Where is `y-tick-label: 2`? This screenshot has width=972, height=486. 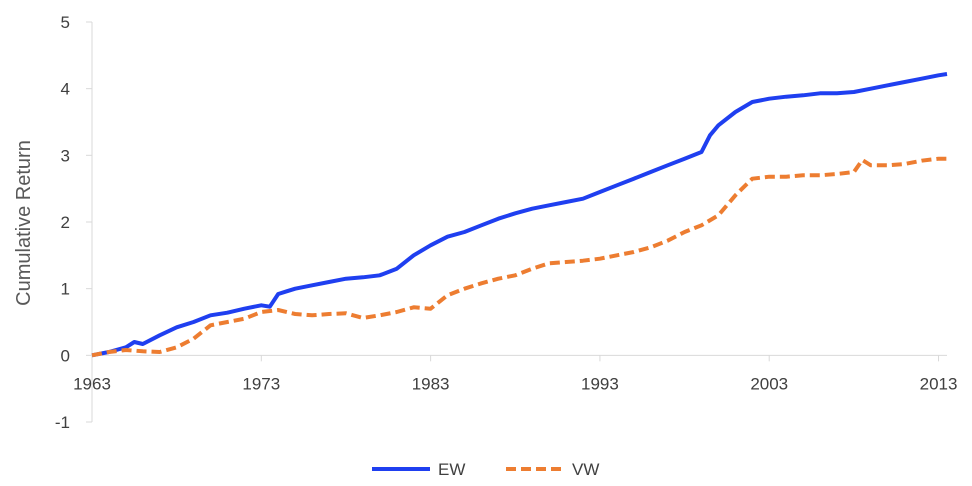
y-tick-label: 2 is located at coordinates (65, 222).